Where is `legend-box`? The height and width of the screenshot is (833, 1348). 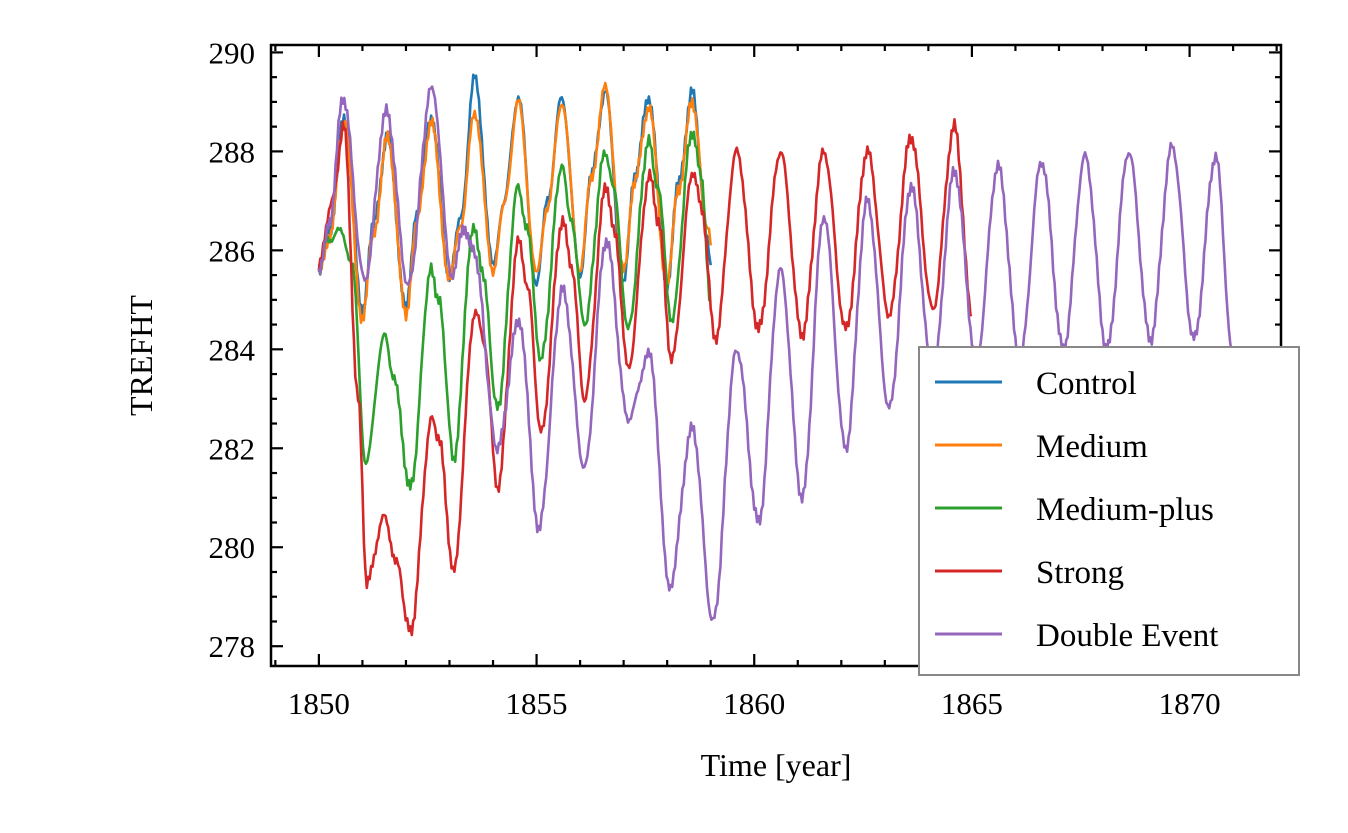
legend-box is located at coordinates (1109, 511).